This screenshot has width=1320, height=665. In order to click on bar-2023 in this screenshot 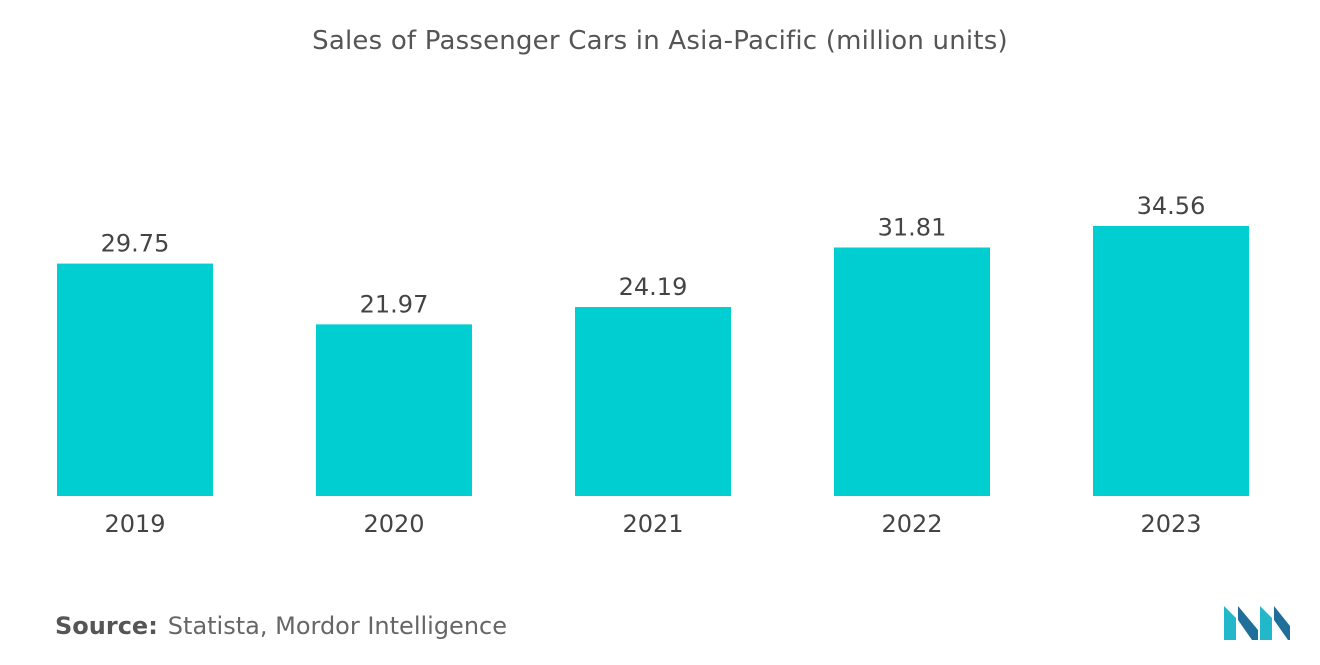, I will do `click(1171, 361)`.